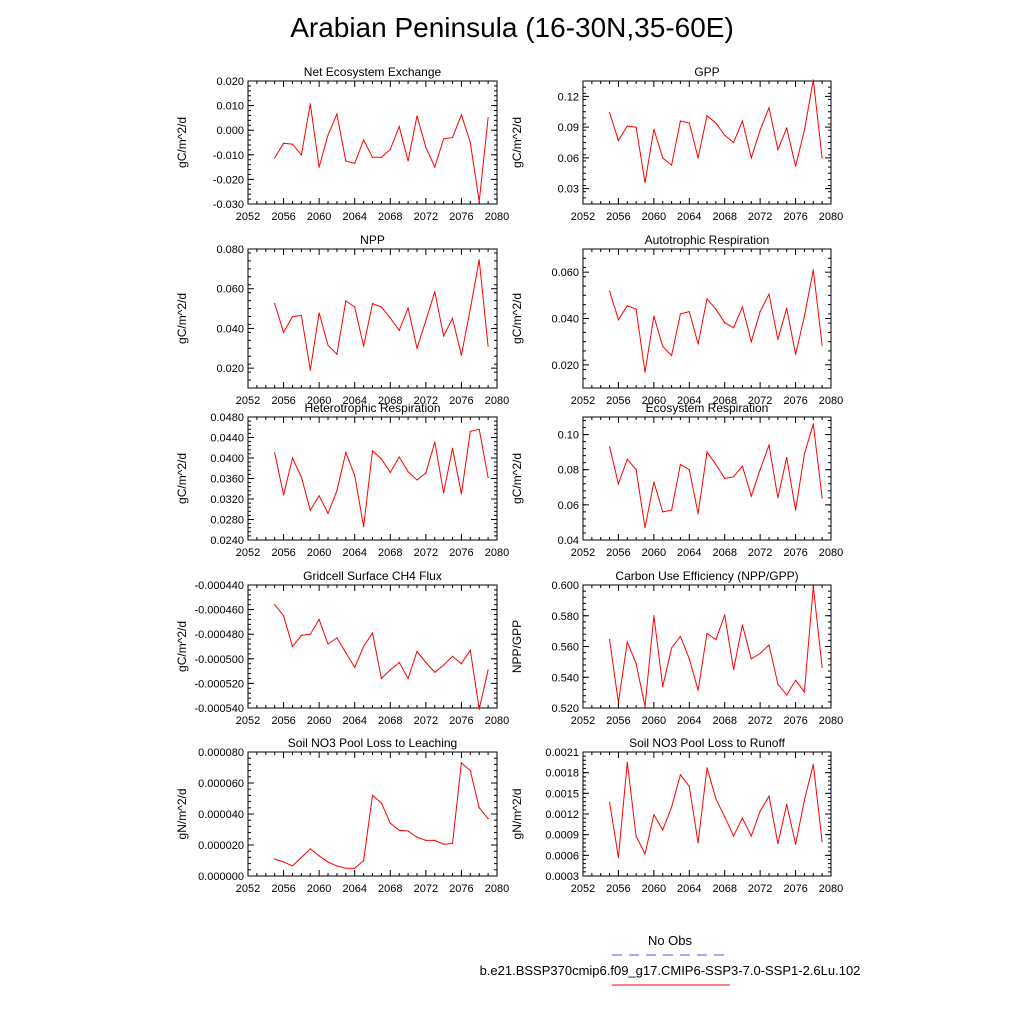 The width and height of the screenshot is (1024, 1024). I want to click on y-axis-label: gN/m^2/d, so click(182, 814).